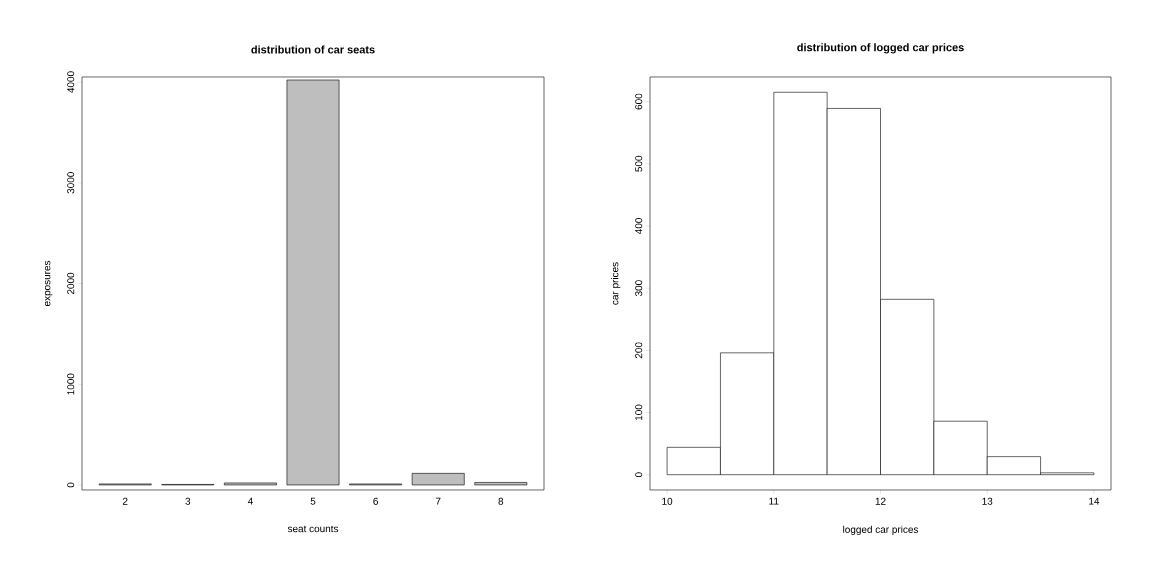  I want to click on y-tick-label: 100, so click(639, 412).